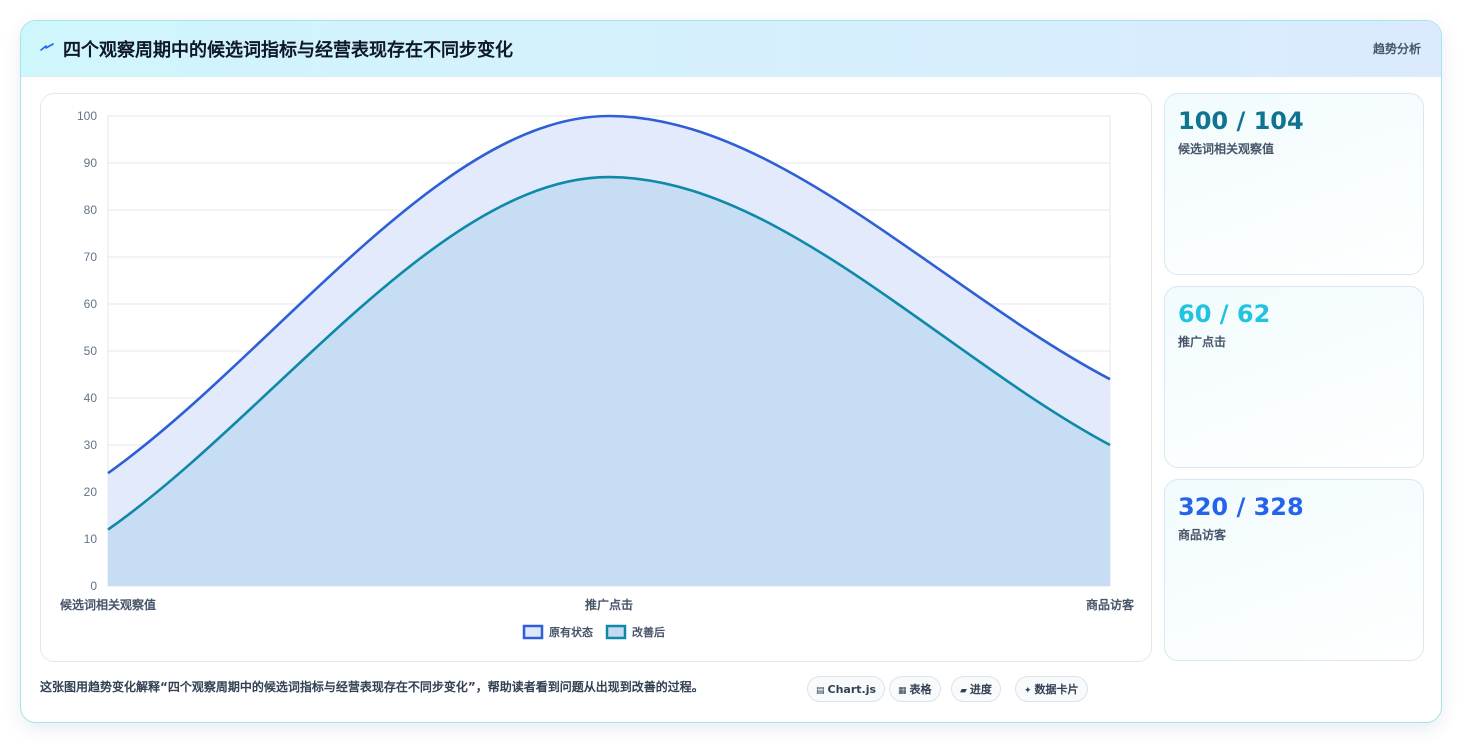 This screenshot has height=743, width=1462. What do you see at coordinates (91, 210) in the screenshot?
I see `y-tick-label: 80` at bounding box center [91, 210].